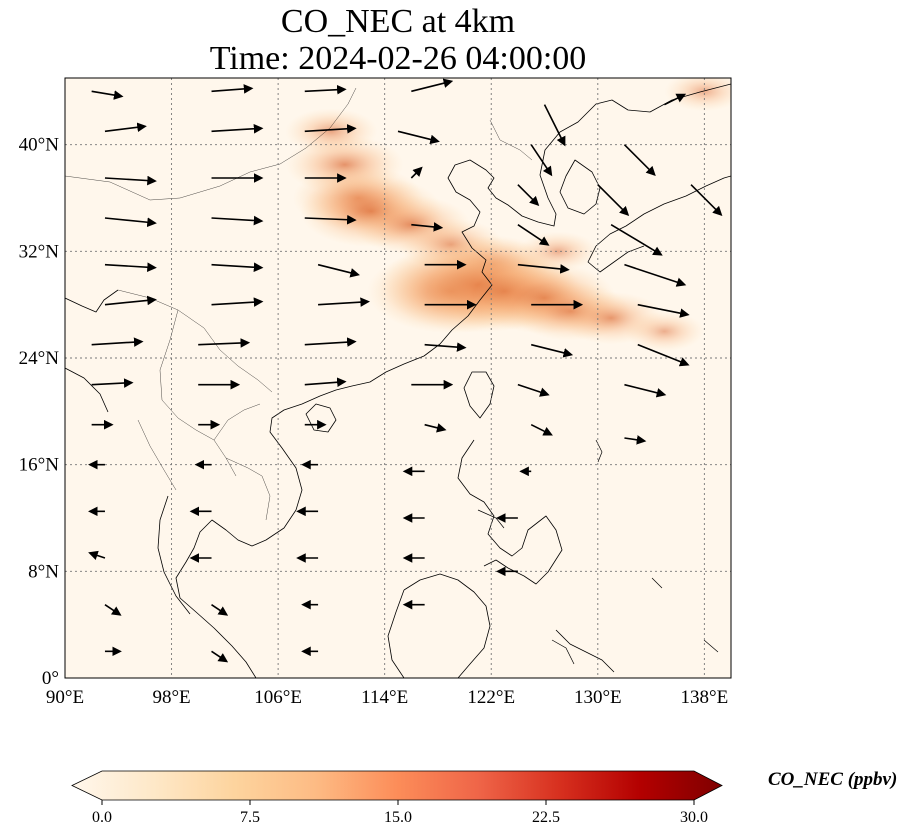  Describe the element at coordinates (598, 697) in the screenshot. I see `lon-tick-label: 130°E` at that location.